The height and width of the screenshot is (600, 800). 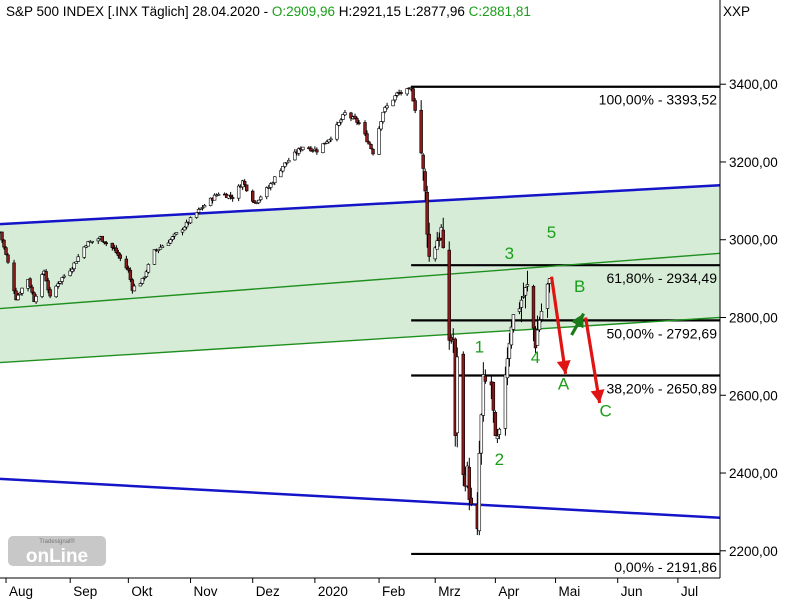 What do you see at coordinates (393, 591) in the screenshot?
I see `x-tick-label: Feb` at bounding box center [393, 591].